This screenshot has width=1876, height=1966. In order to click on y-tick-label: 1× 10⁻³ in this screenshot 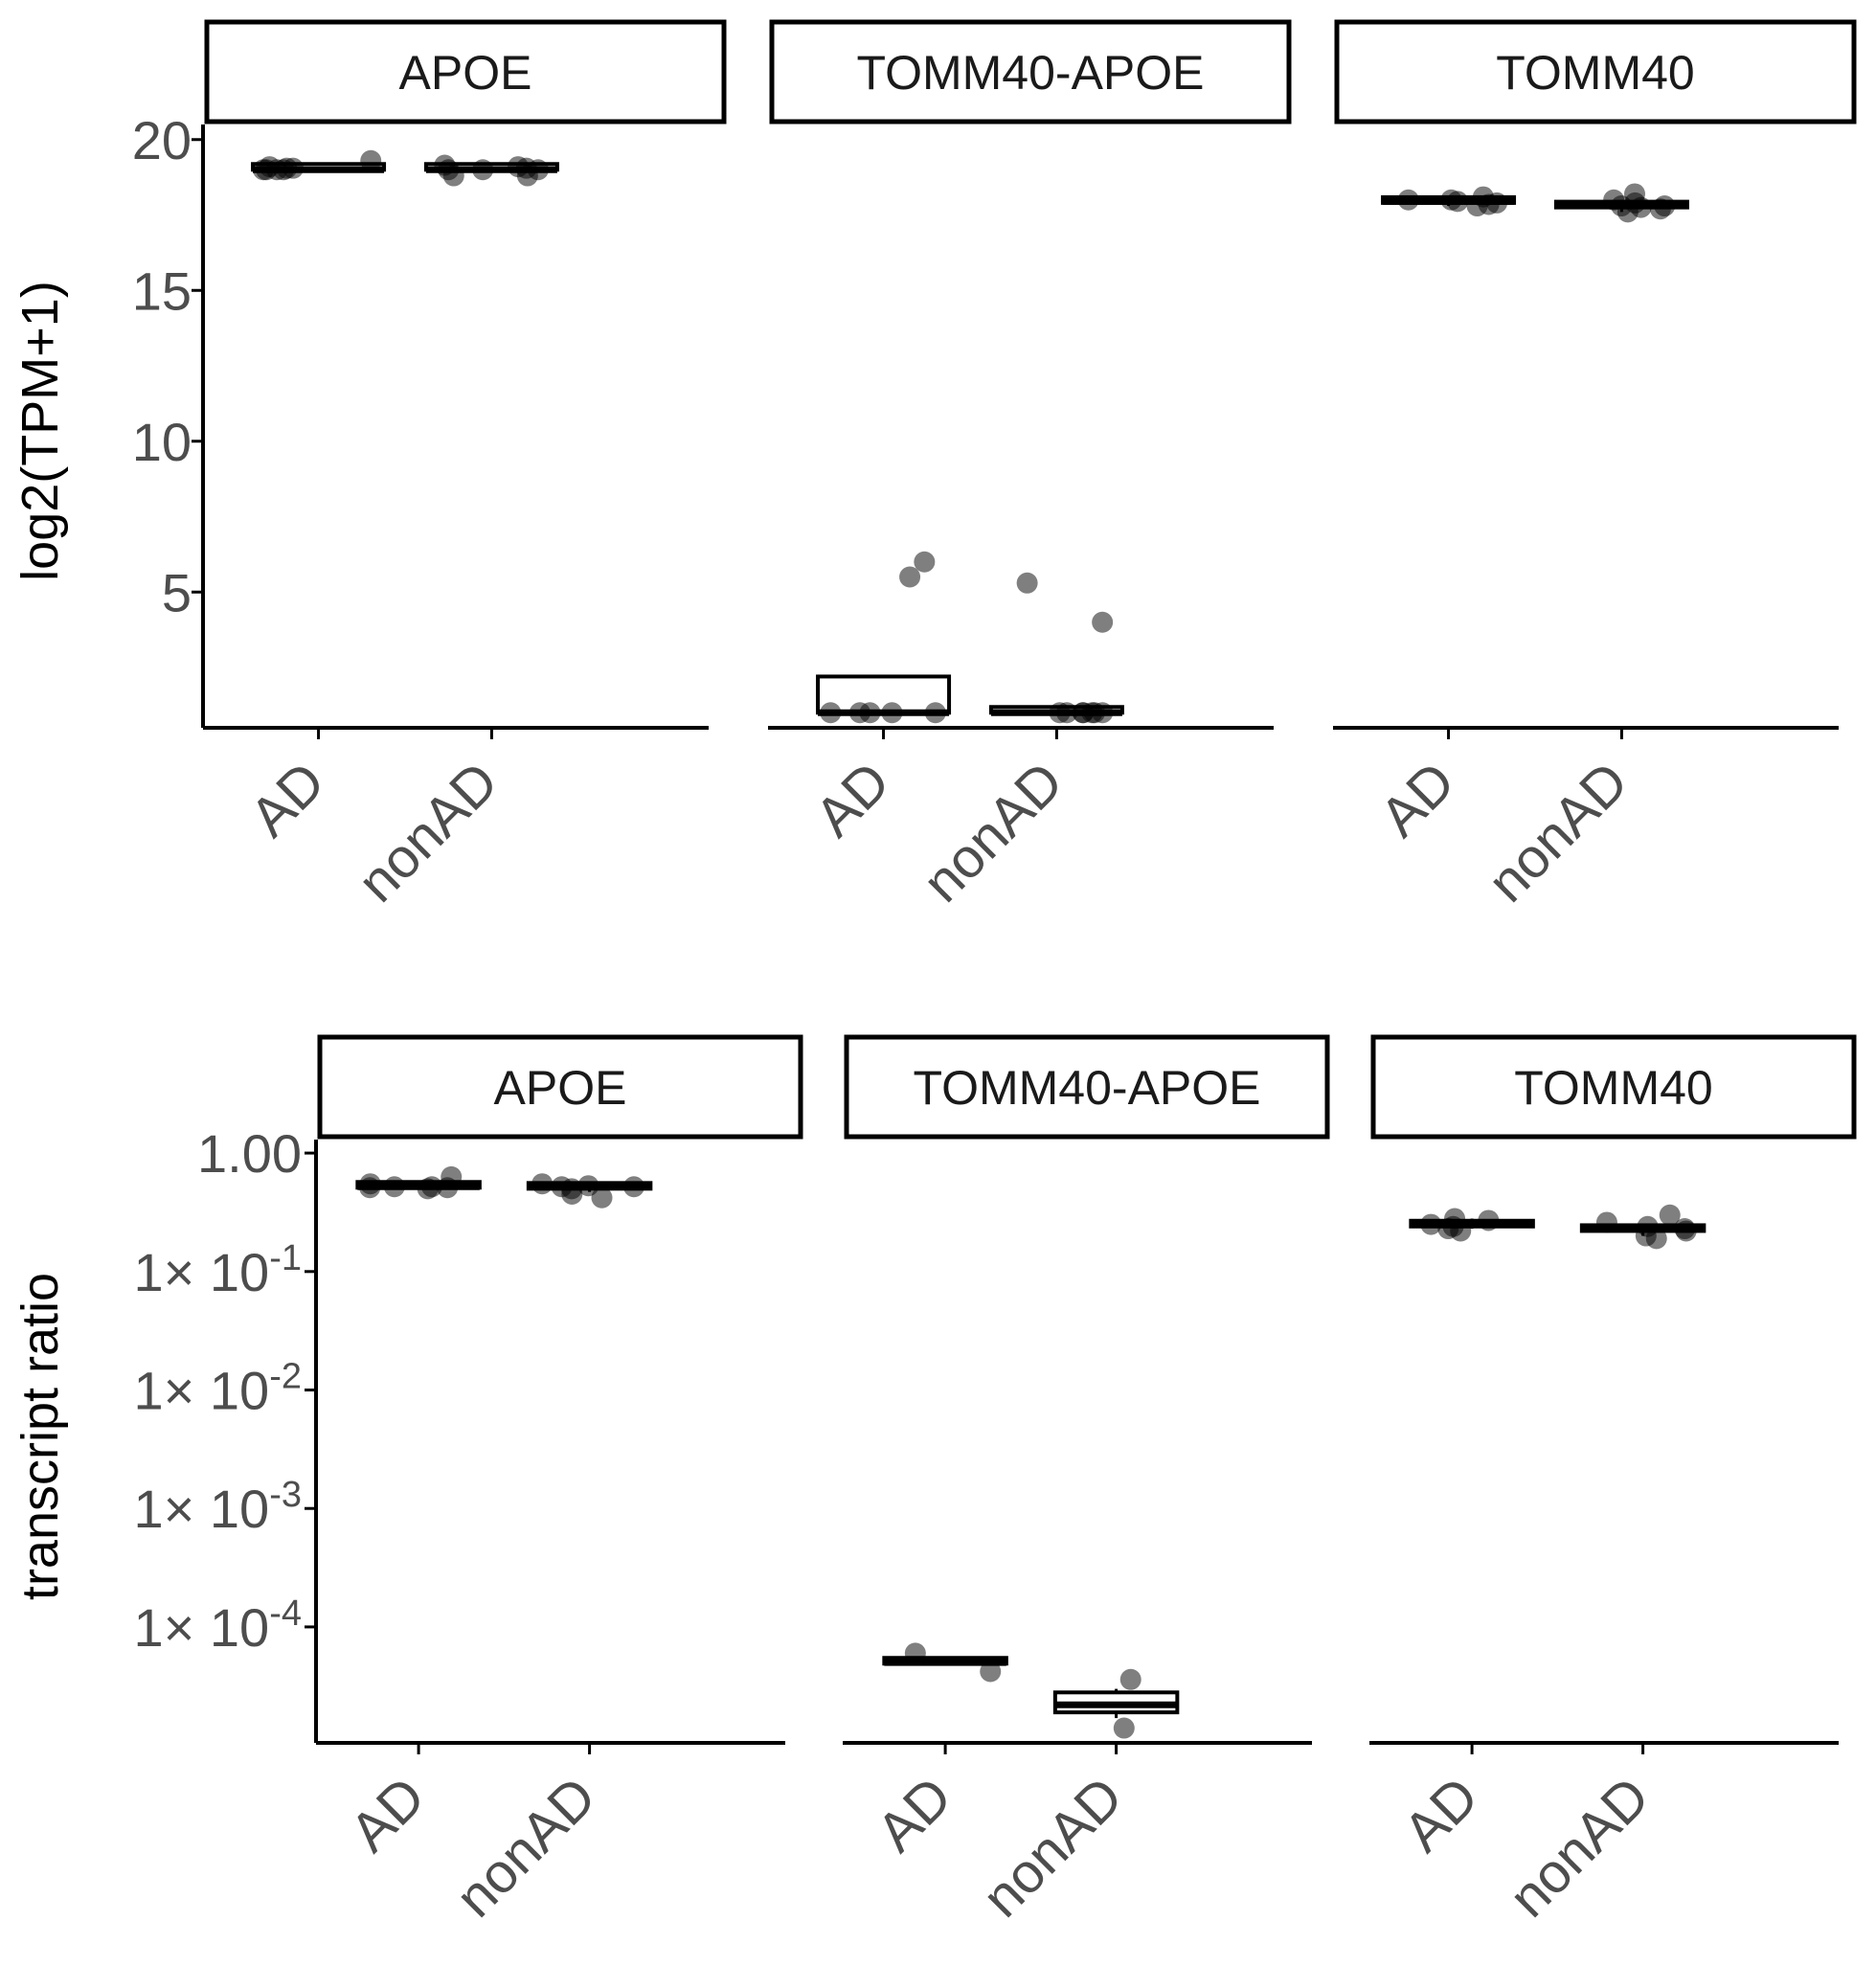, I will do `click(218, 1507)`.